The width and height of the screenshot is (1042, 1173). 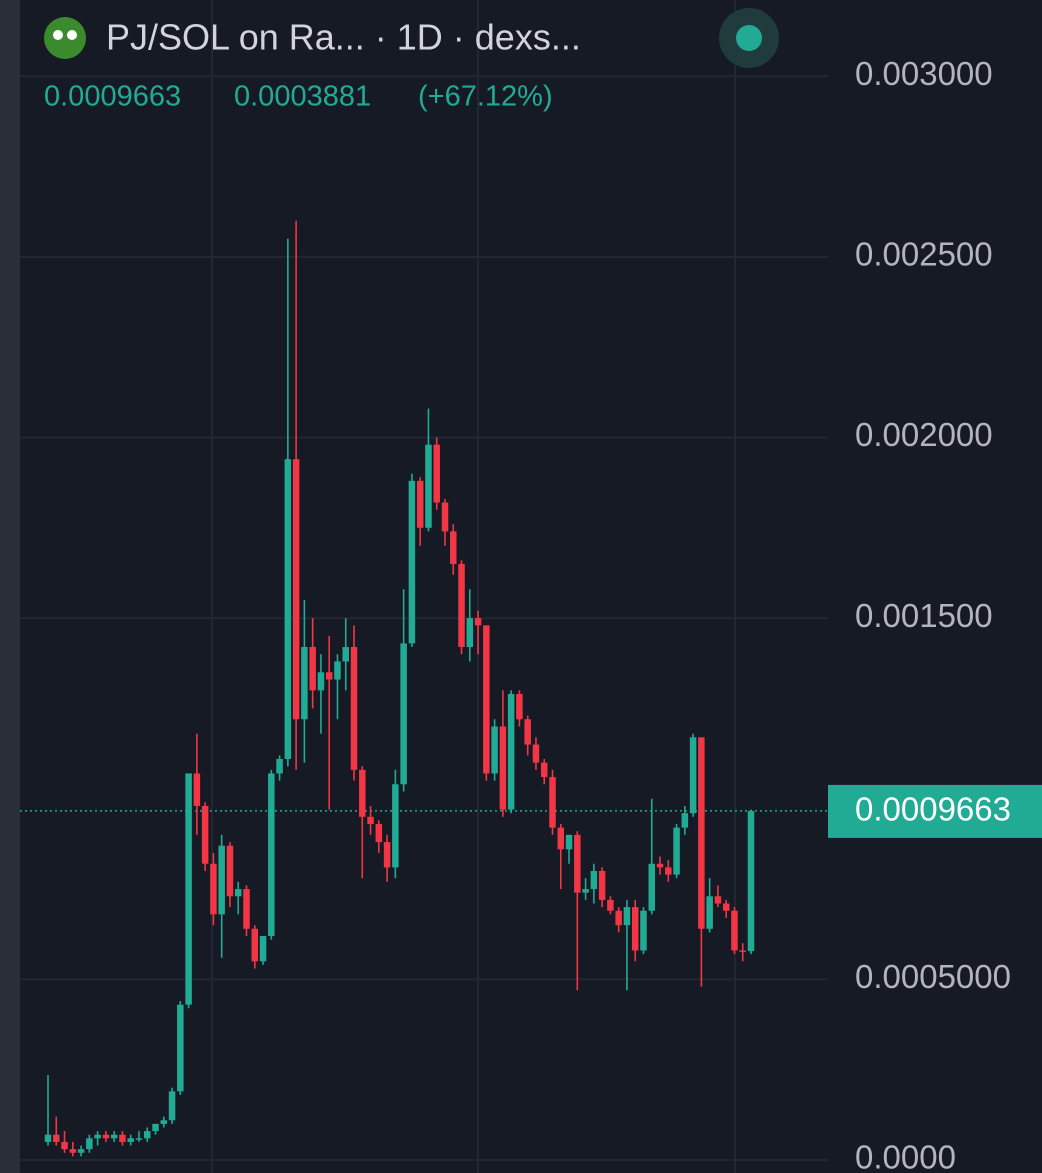 I want to click on y-tick-label: 0.001500, so click(x=924, y=615).